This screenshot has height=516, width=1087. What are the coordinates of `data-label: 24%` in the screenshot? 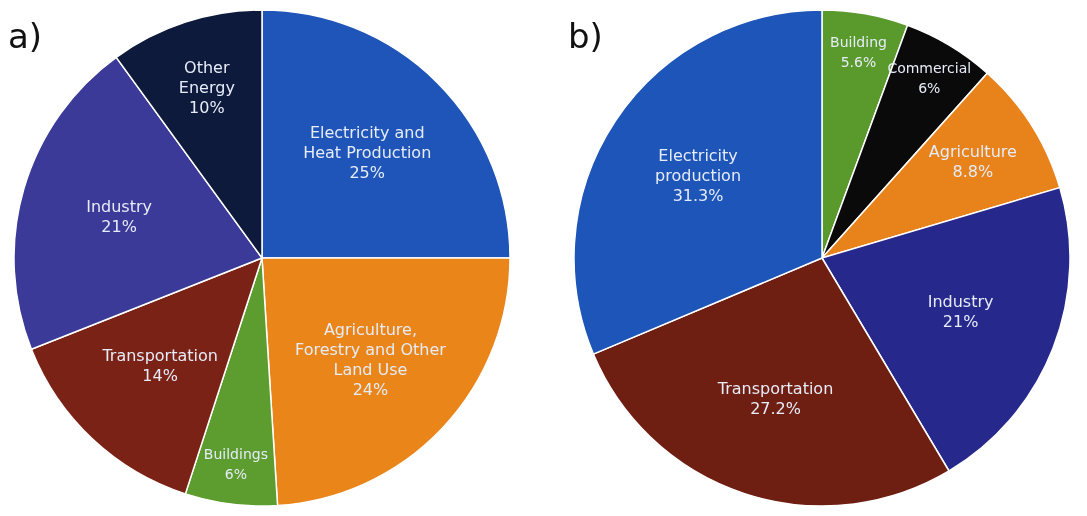 It's located at (370, 389).